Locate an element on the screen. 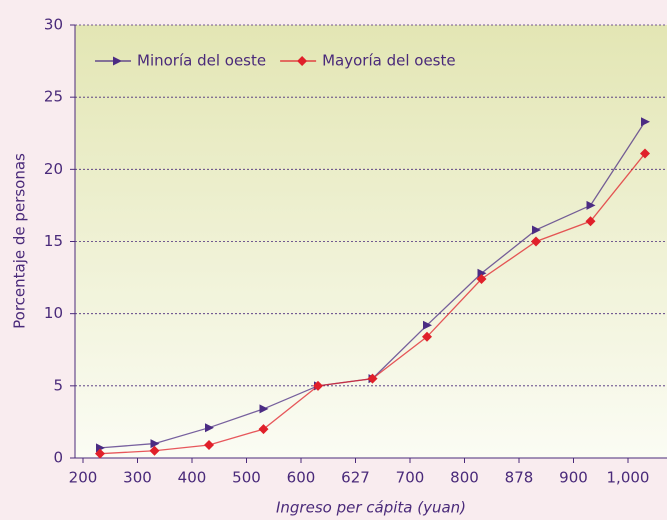 This screenshot has height=520, width=667. y-tick-label: 10 is located at coordinates (53, 313).